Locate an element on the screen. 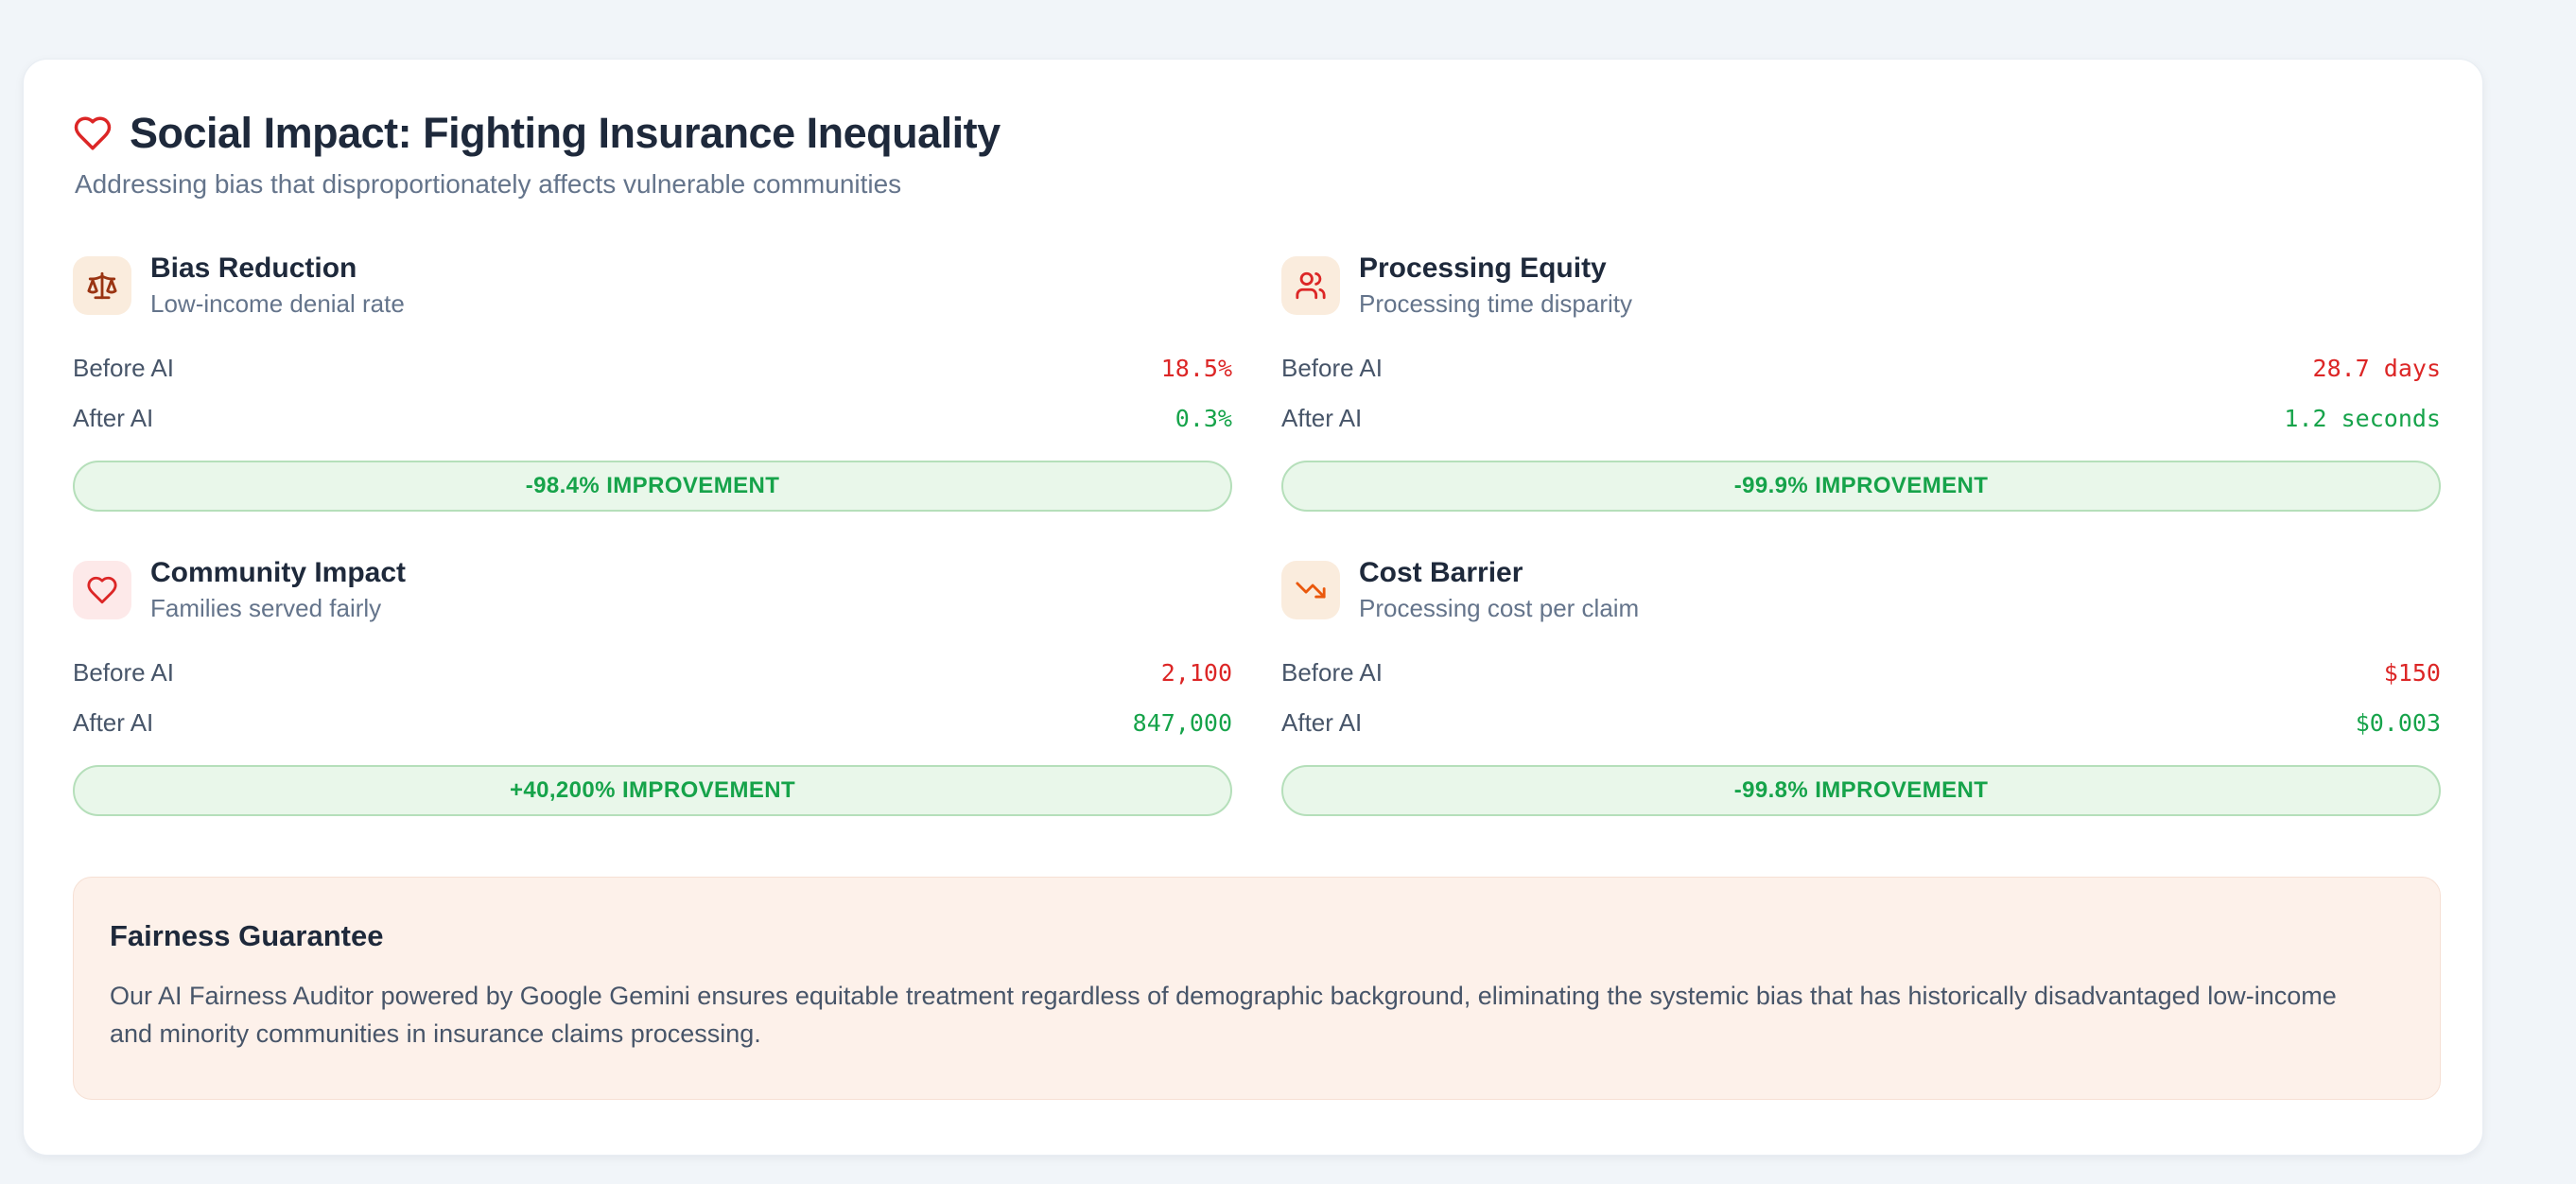 This screenshot has height=1184, width=2576. before-ai-row: Before AI 2,100 is located at coordinates (652, 673).